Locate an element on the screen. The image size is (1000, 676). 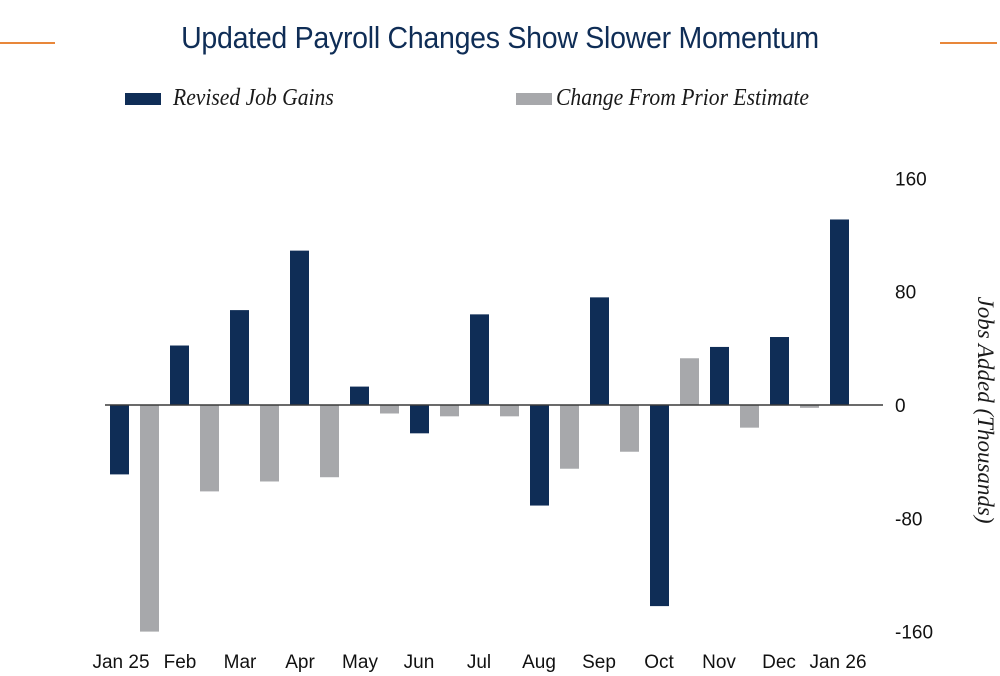
bar-change-dec is located at coordinates (809, 406).